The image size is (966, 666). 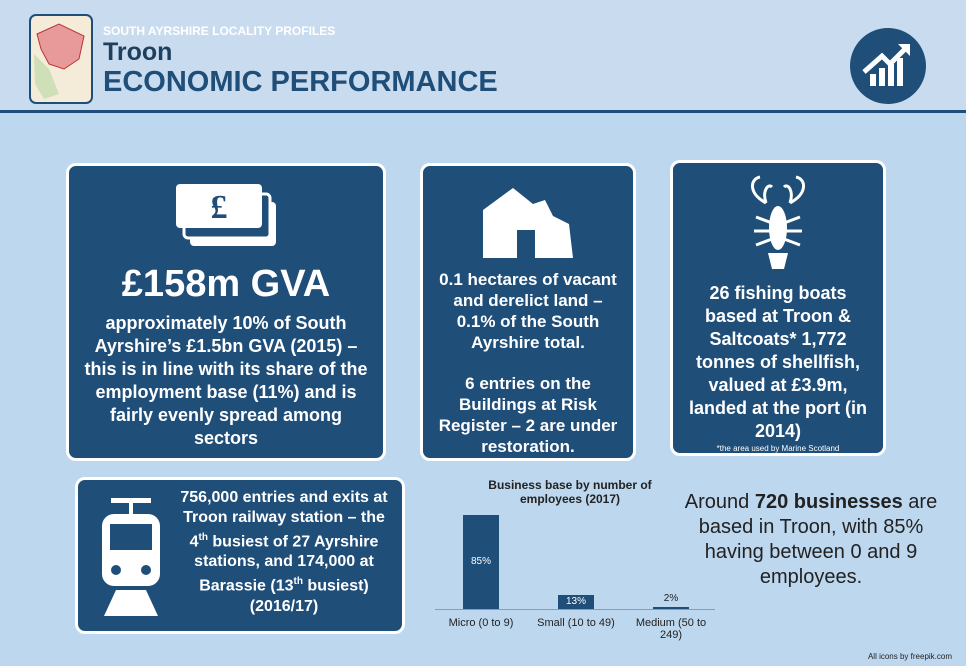 I want to click on value-label: 2%, so click(x=671, y=598).